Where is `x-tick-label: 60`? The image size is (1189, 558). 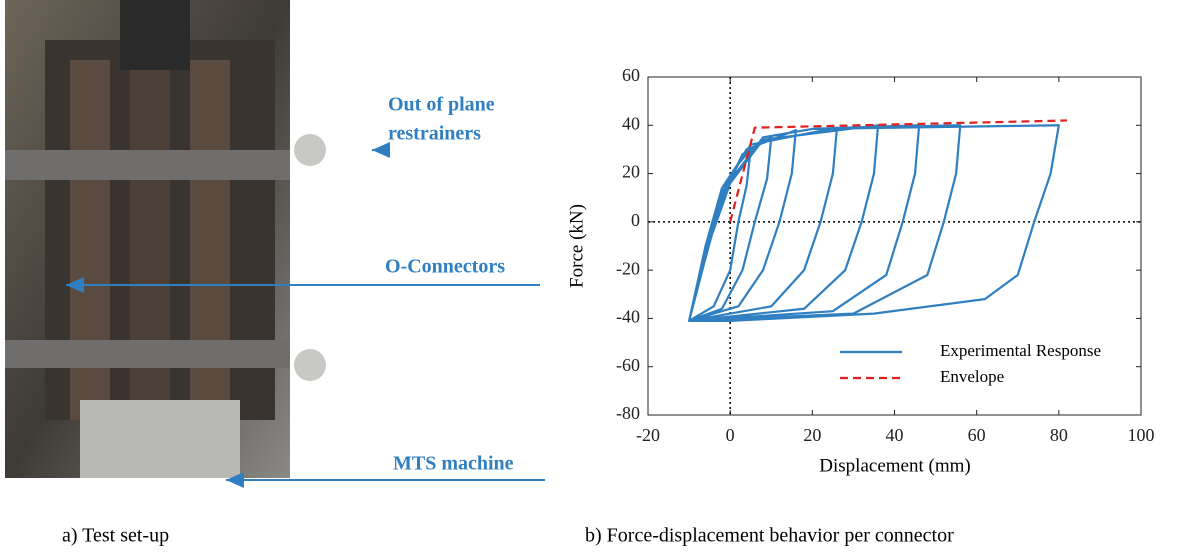 x-tick-label: 60 is located at coordinates (977, 435).